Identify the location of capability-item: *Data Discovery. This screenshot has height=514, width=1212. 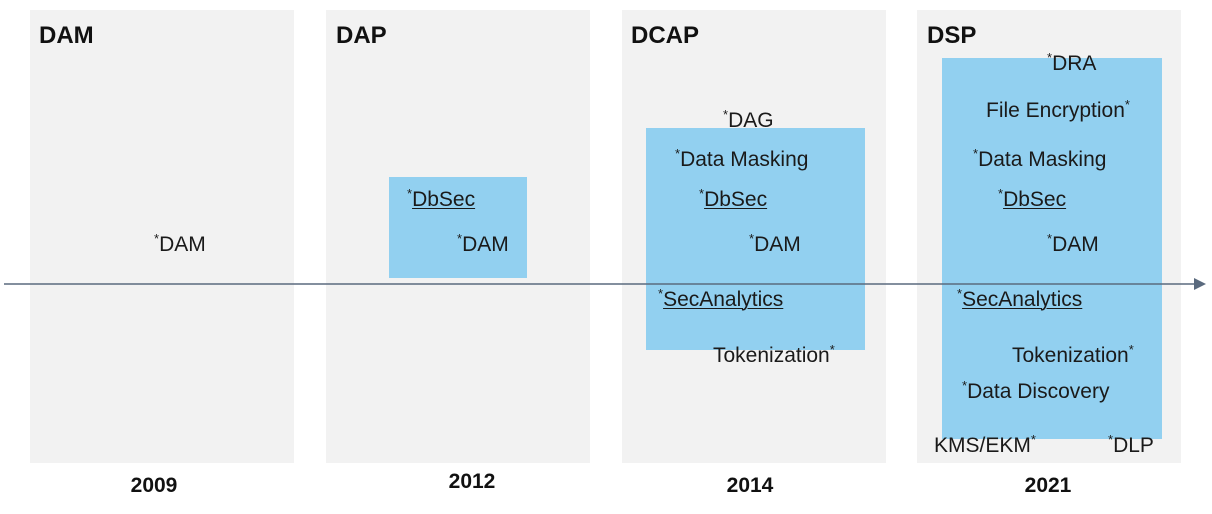
(1036, 390).